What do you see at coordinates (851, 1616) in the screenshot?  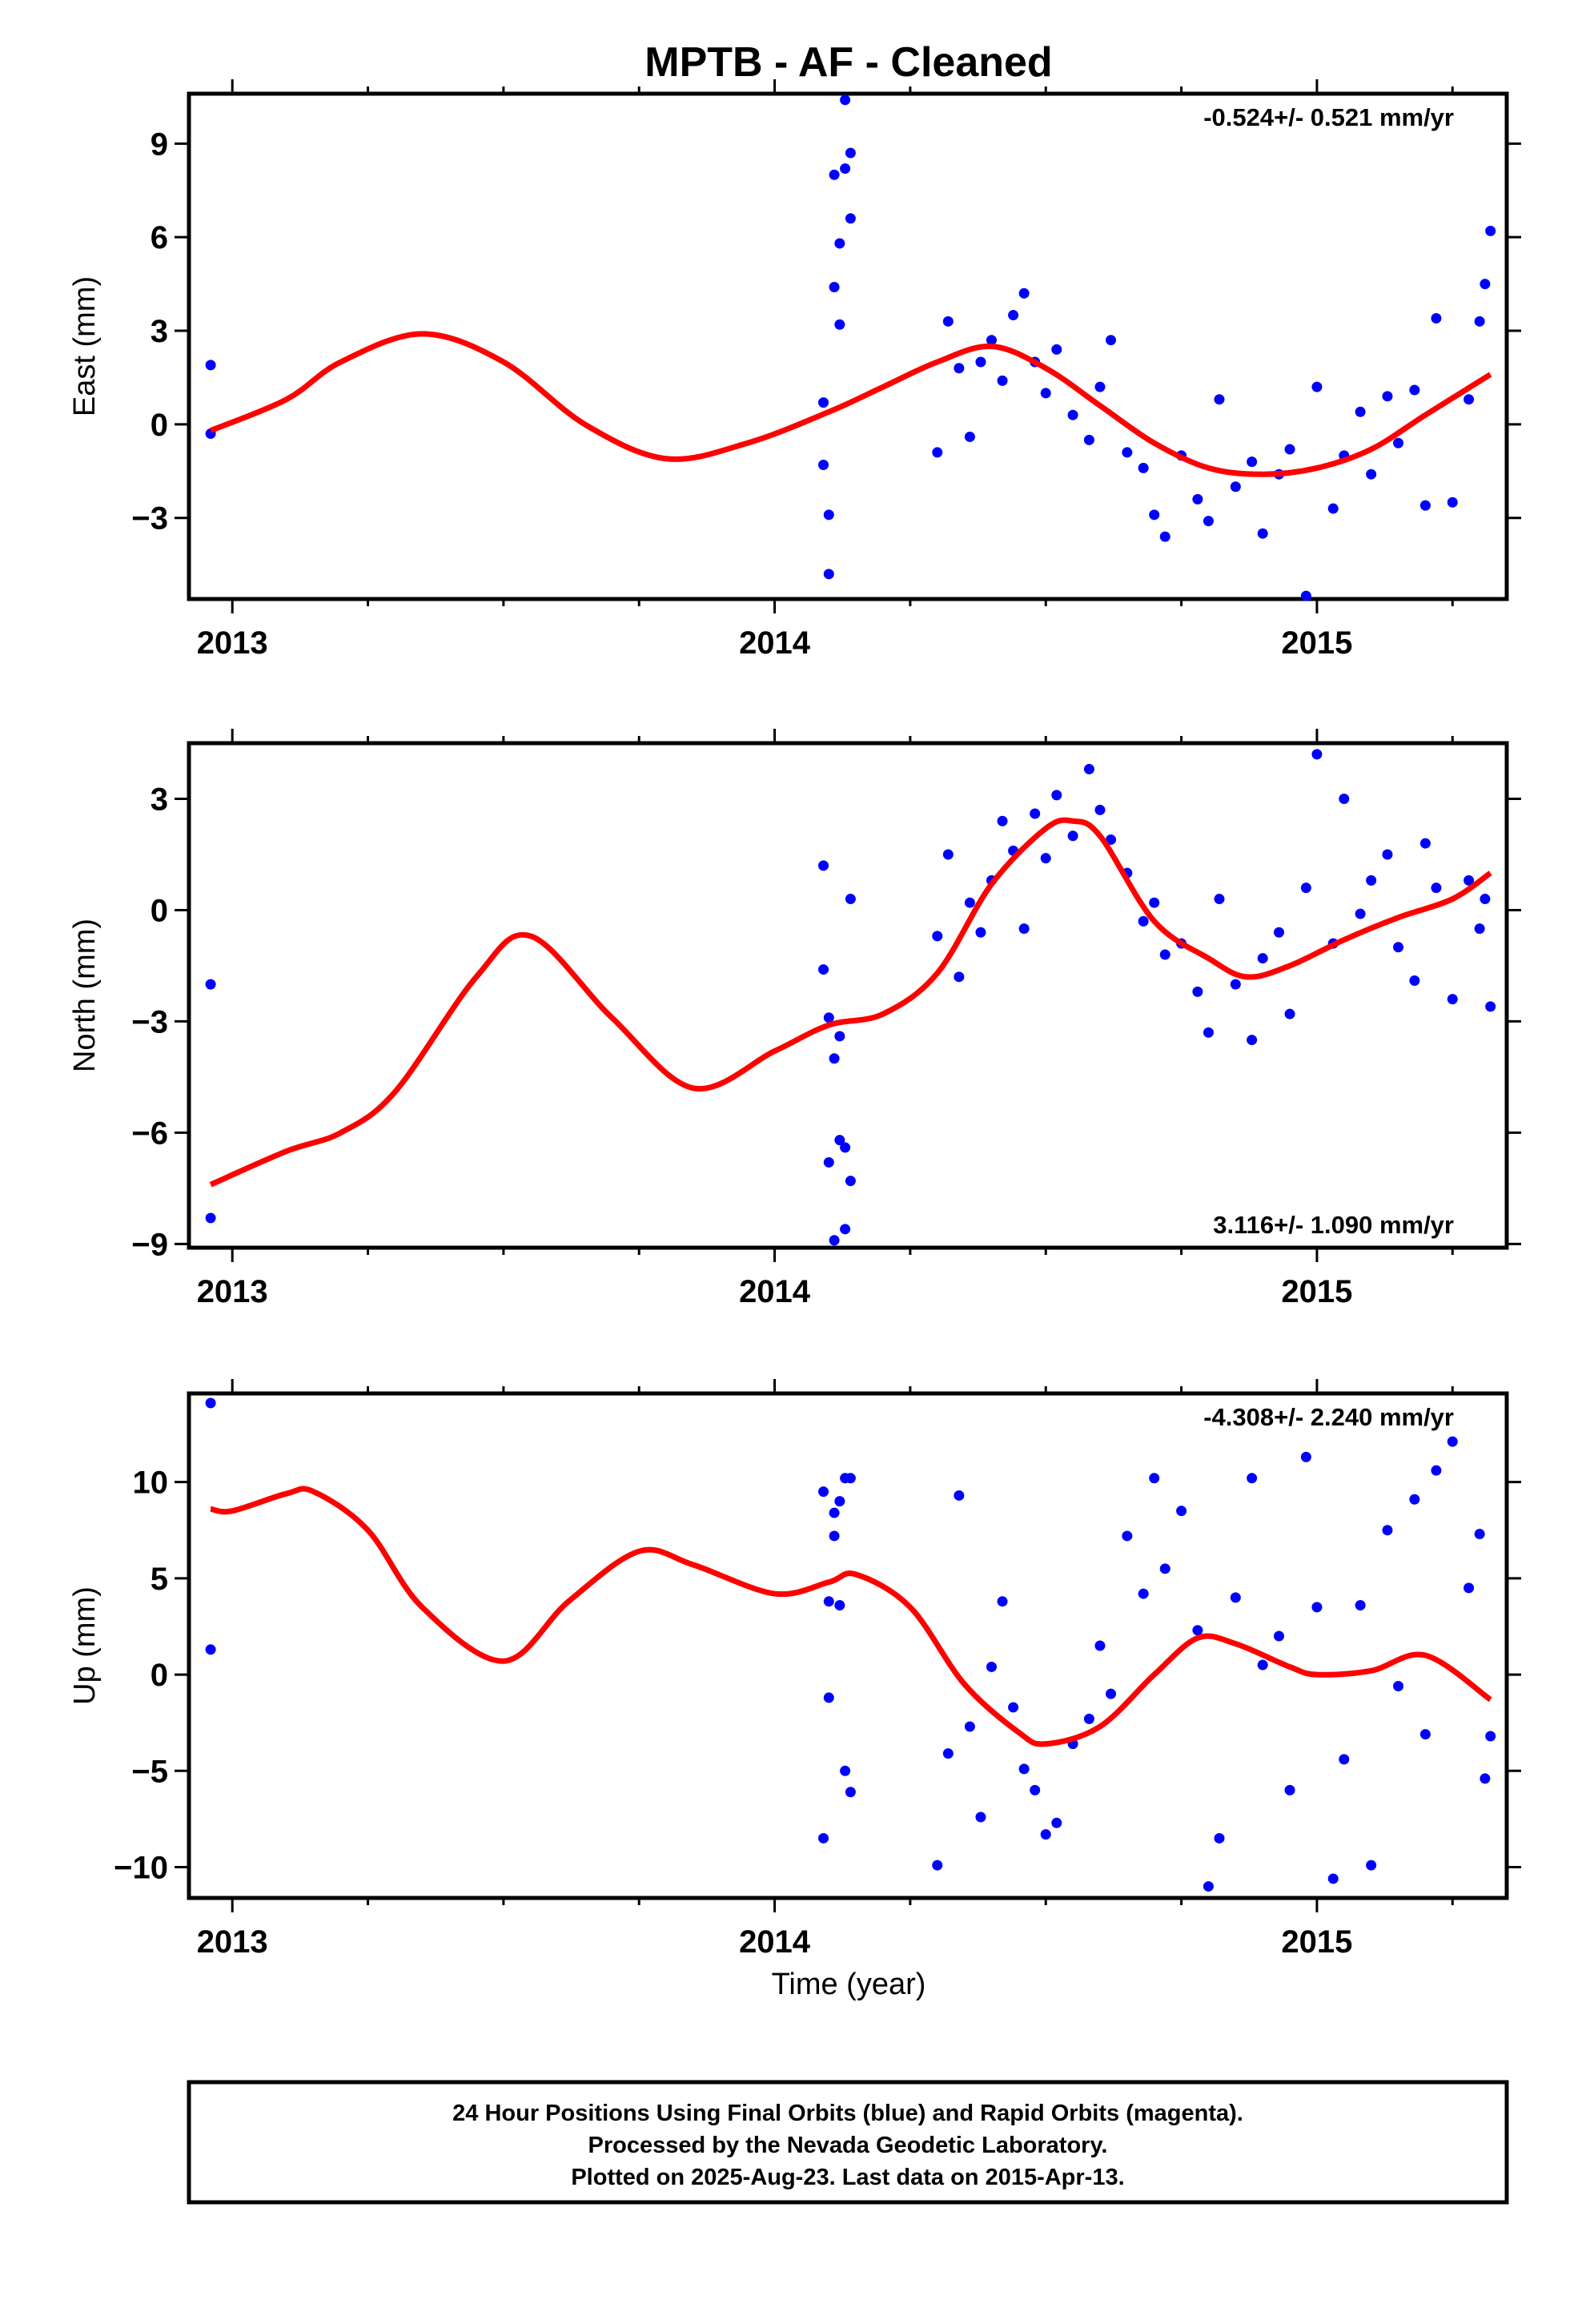 I see `up-fit-curve` at bounding box center [851, 1616].